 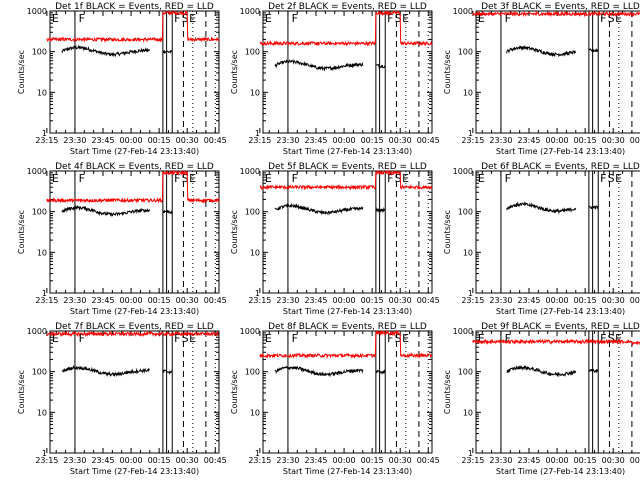 What do you see at coordinates (347, 7) in the screenshot?
I see `panel-title: Det 2f BLACK = Events, RED = LLD` at bounding box center [347, 7].